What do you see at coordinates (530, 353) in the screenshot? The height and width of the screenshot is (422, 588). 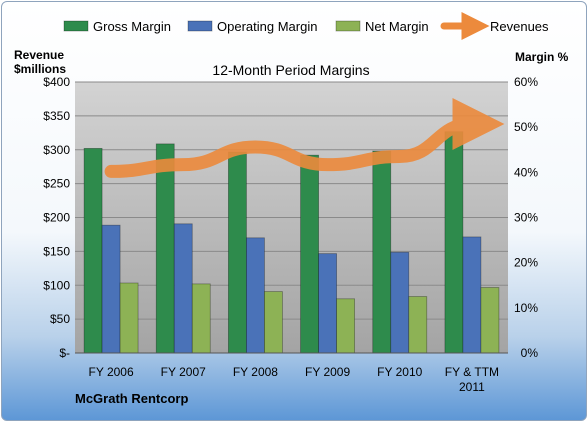 I see `right-tick-label: 0%` at bounding box center [530, 353].